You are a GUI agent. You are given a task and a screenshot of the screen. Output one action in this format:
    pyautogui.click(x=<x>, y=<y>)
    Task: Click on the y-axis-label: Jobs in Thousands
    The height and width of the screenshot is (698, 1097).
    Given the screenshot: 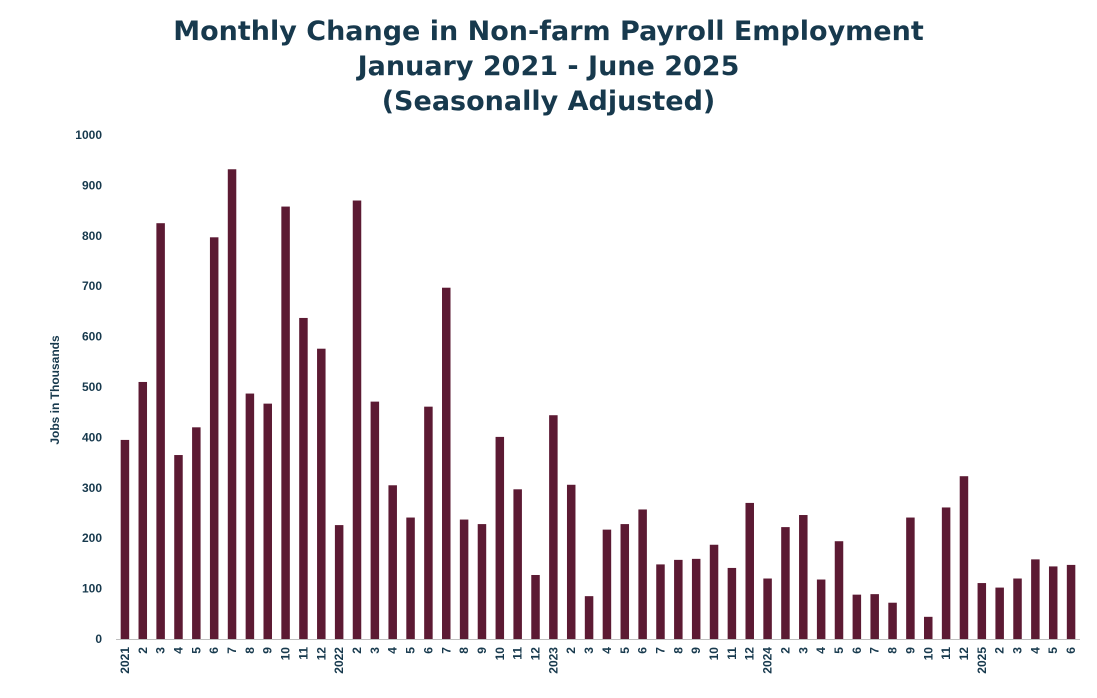 What is the action you would take?
    pyautogui.click(x=55, y=390)
    